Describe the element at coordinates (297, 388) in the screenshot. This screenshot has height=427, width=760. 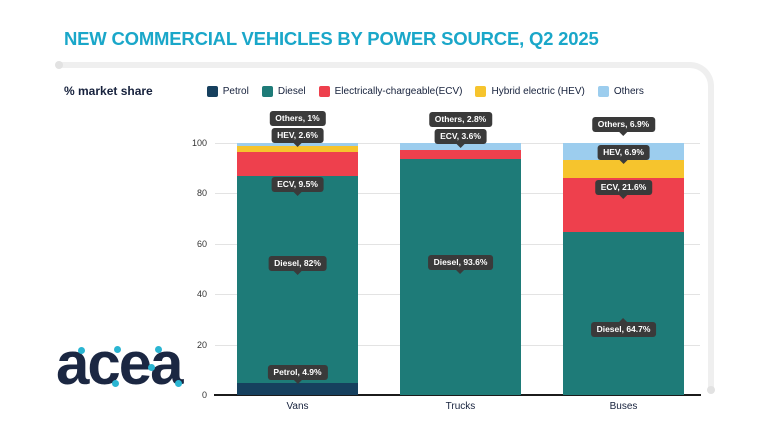
I see `bar-segment-petrol` at that location.